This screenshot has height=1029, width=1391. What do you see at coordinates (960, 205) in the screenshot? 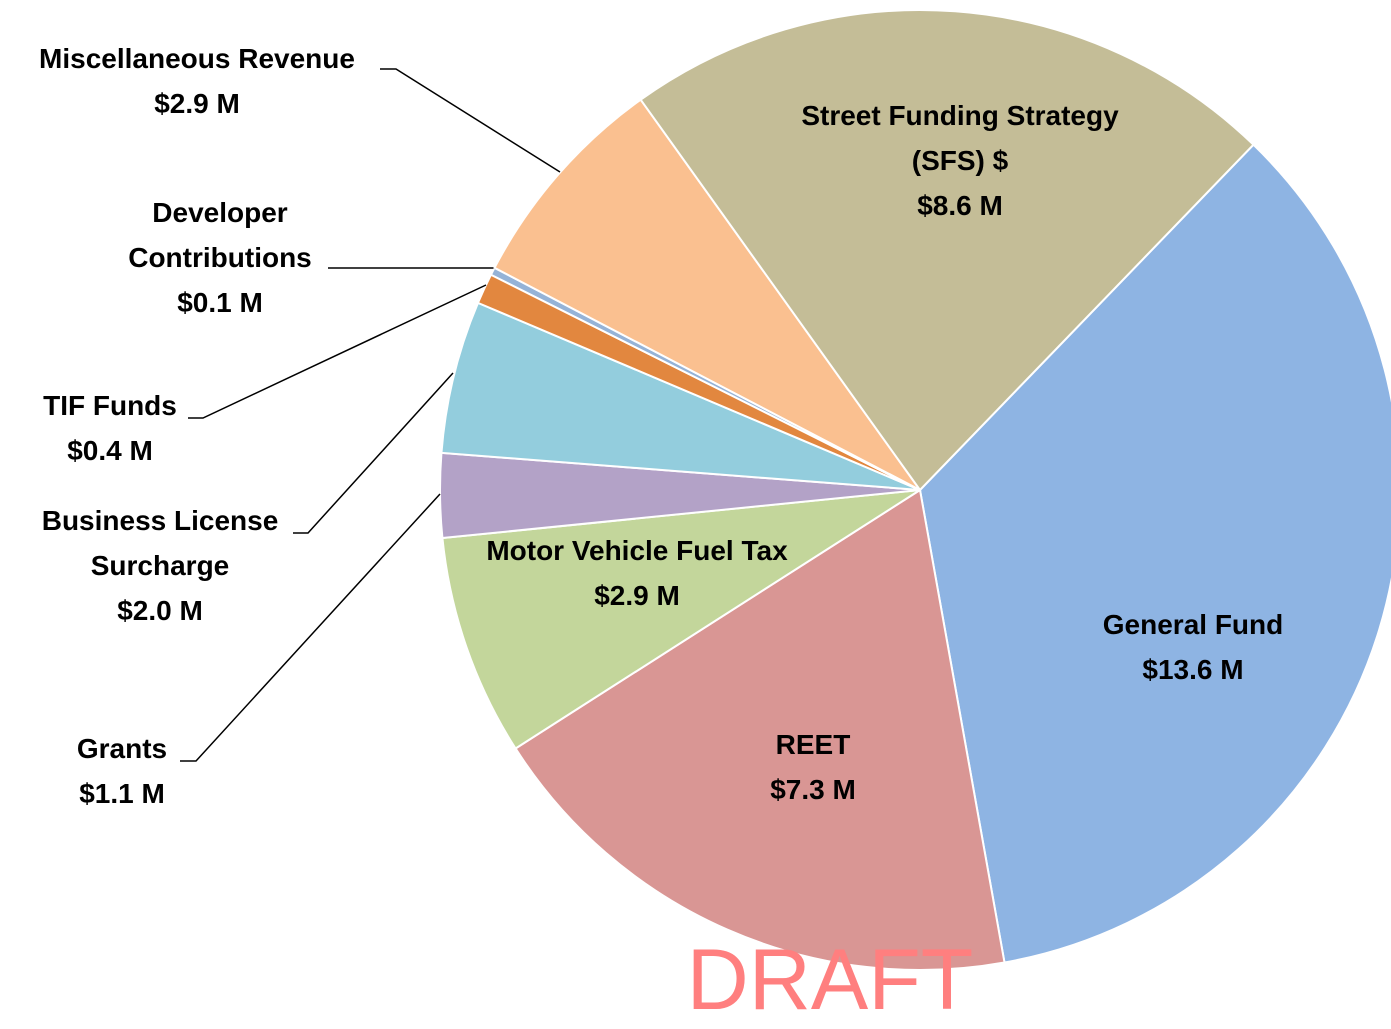
I see `slice-value: $8.6 M` at bounding box center [960, 205].